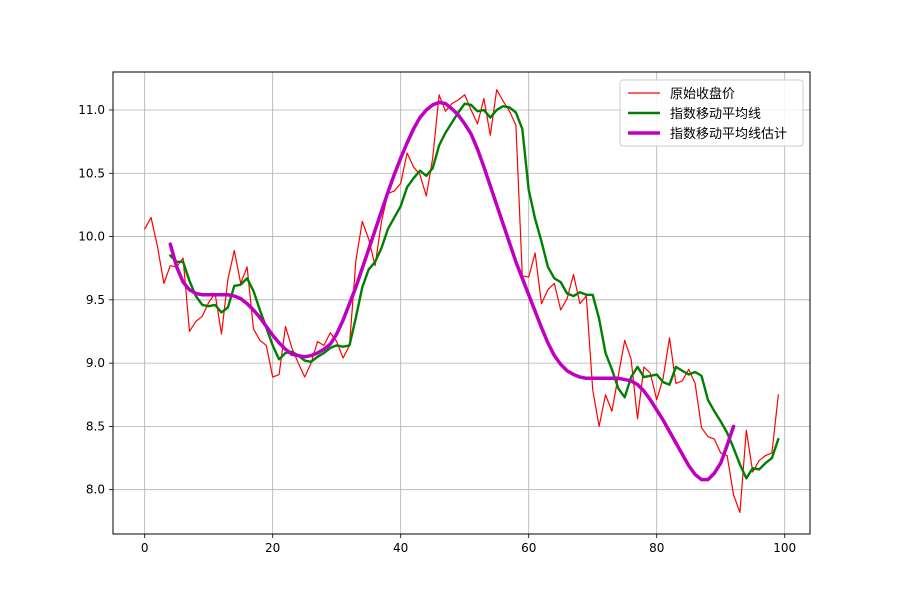  Describe the element at coordinates (91, 237) in the screenshot. I see `y-tick-label: 10.0` at that location.